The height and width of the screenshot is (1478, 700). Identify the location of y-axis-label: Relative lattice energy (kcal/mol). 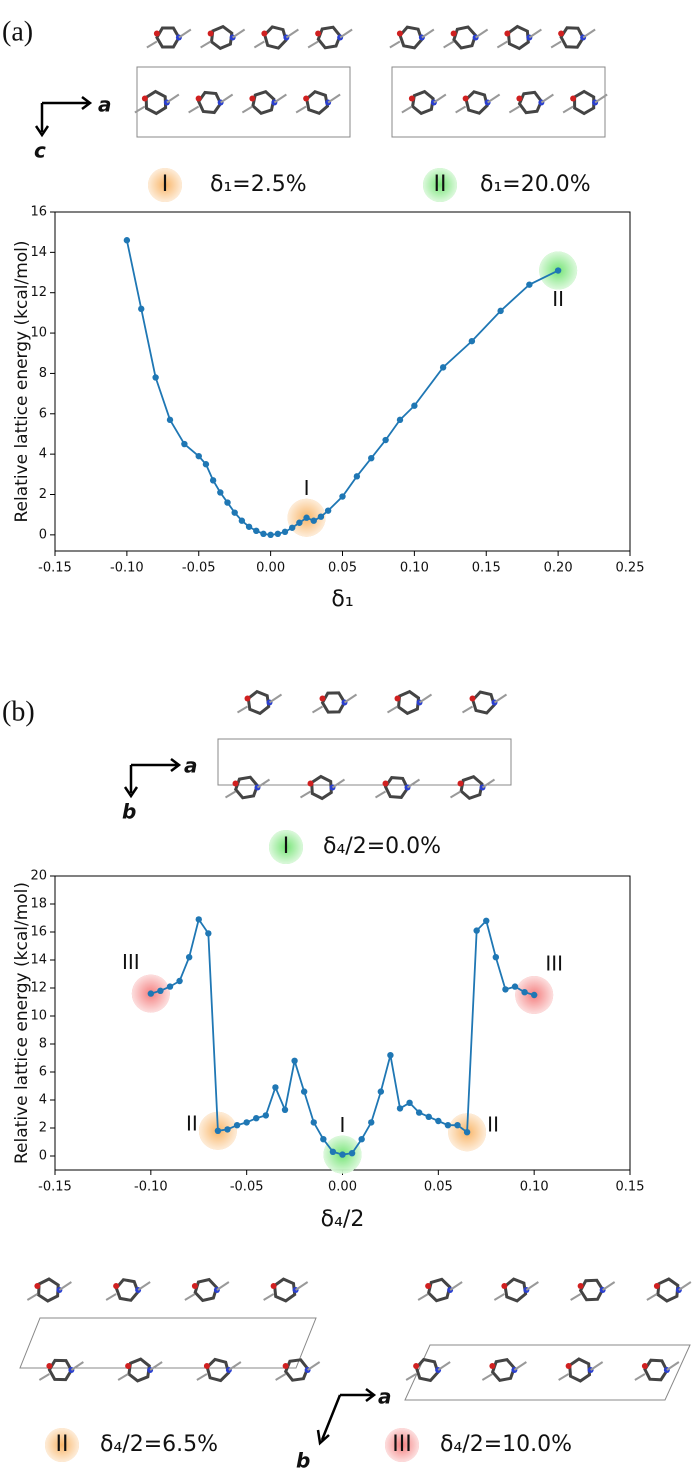
(22, 1023).